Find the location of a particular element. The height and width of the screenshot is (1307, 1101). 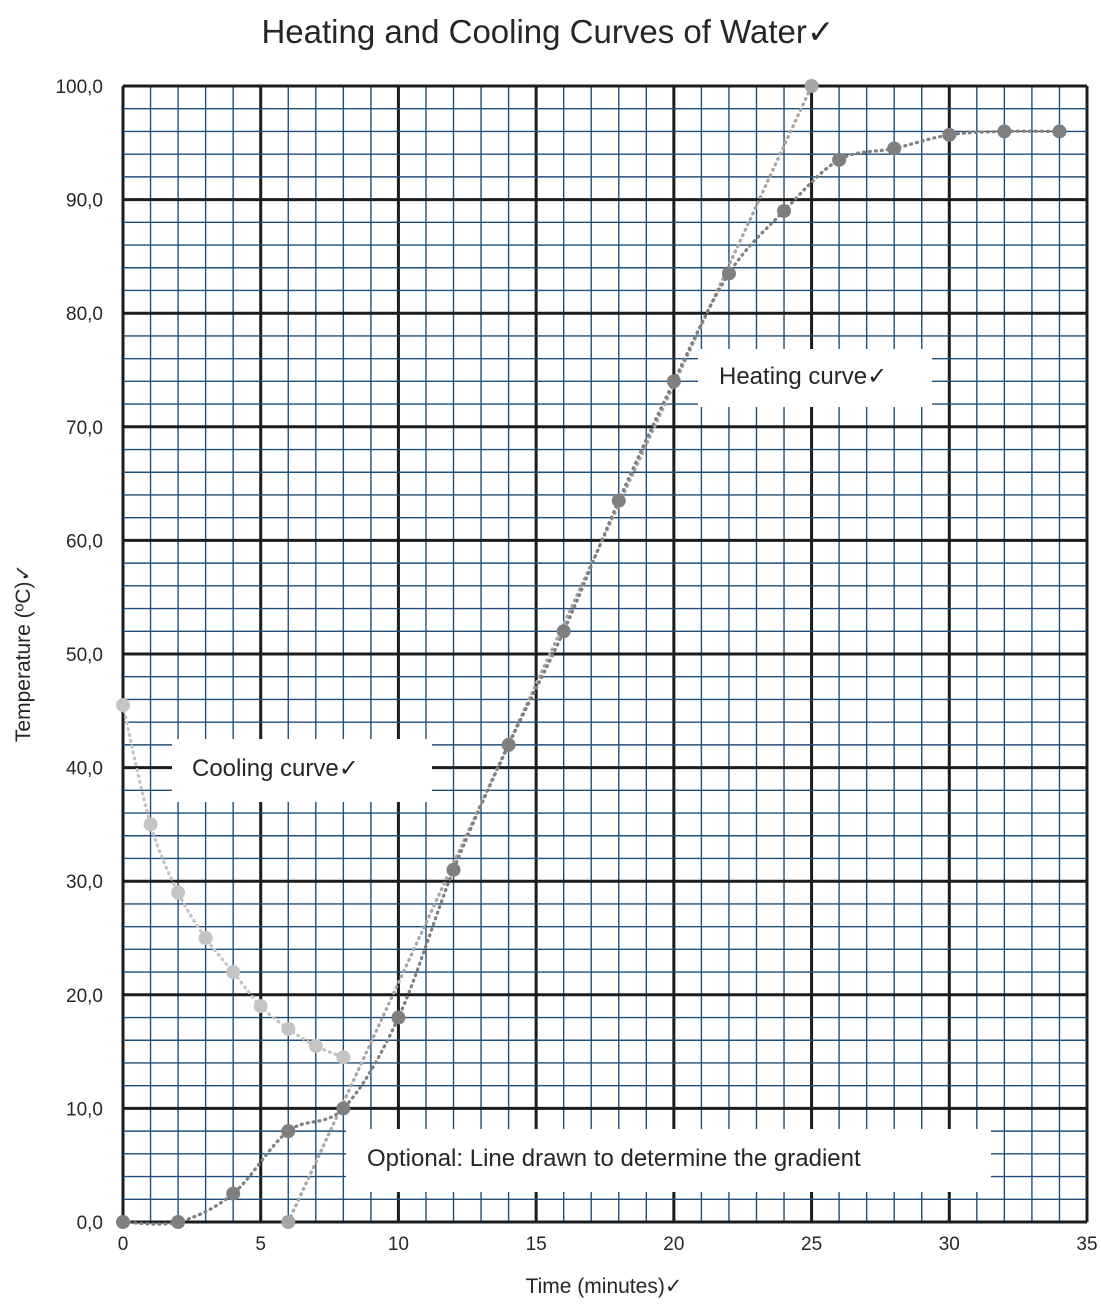

cooling-label-box is located at coordinates (302, 770).